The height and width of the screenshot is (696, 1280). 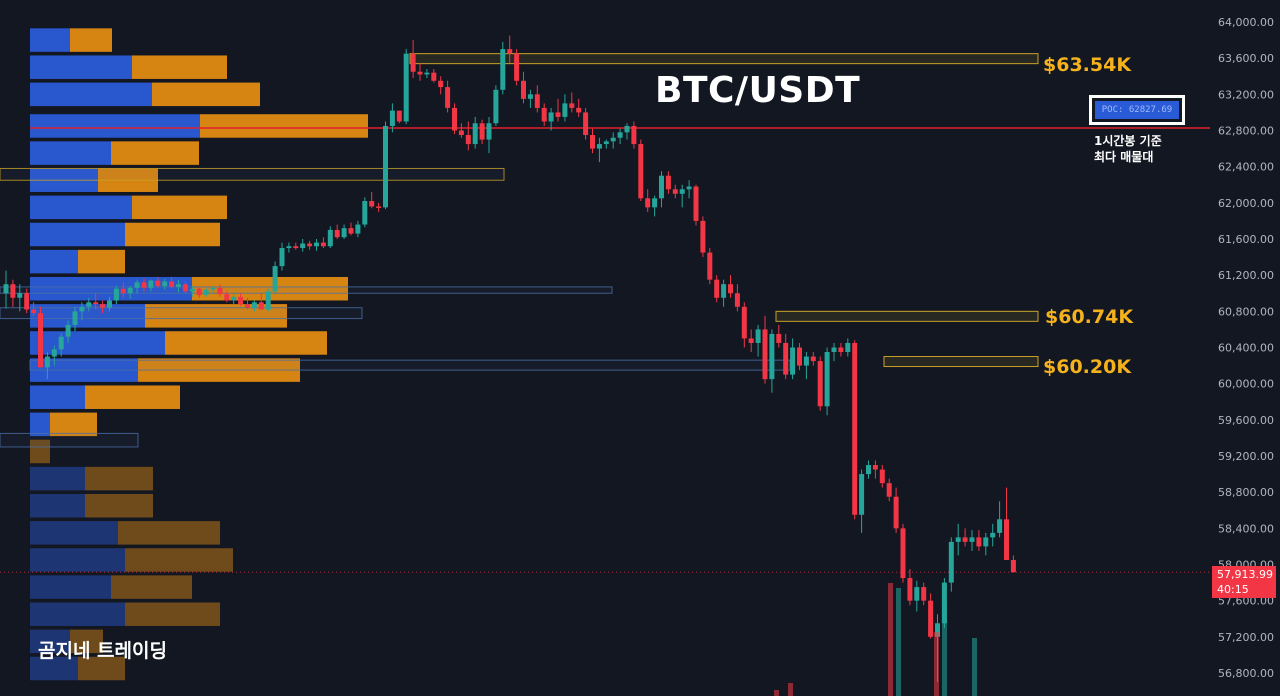 What do you see at coordinates (1244, 582) in the screenshot?
I see `current-price-tag: 57,913.99 40:15` at bounding box center [1244, 582].